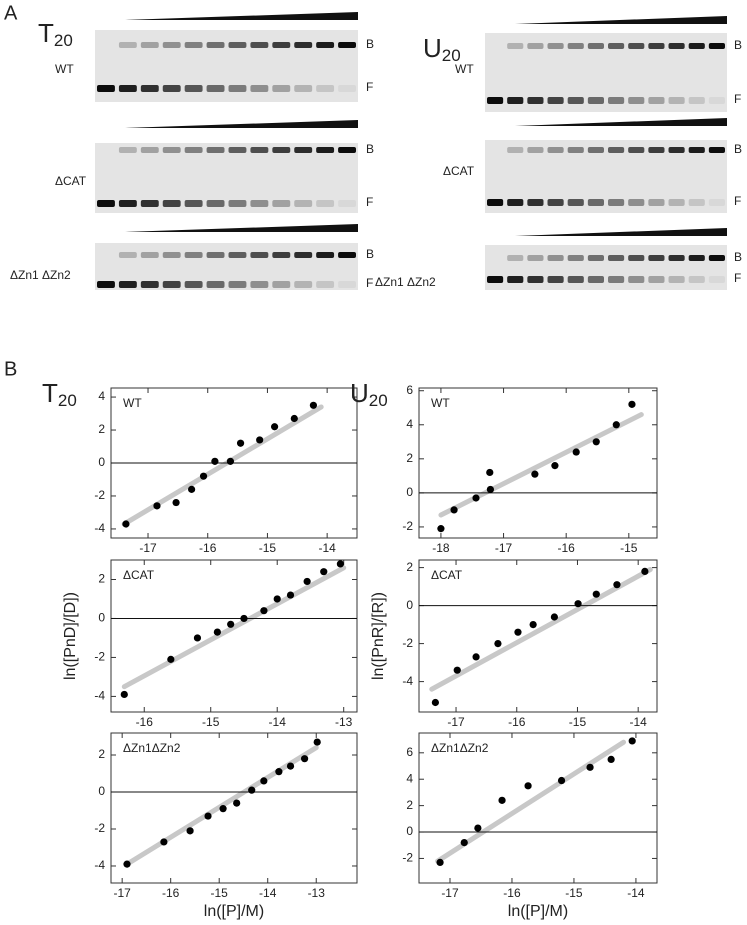  Describe the element at coordinates (567, 548) in the screenshot. I see `x-tick-label: -16` at that location.